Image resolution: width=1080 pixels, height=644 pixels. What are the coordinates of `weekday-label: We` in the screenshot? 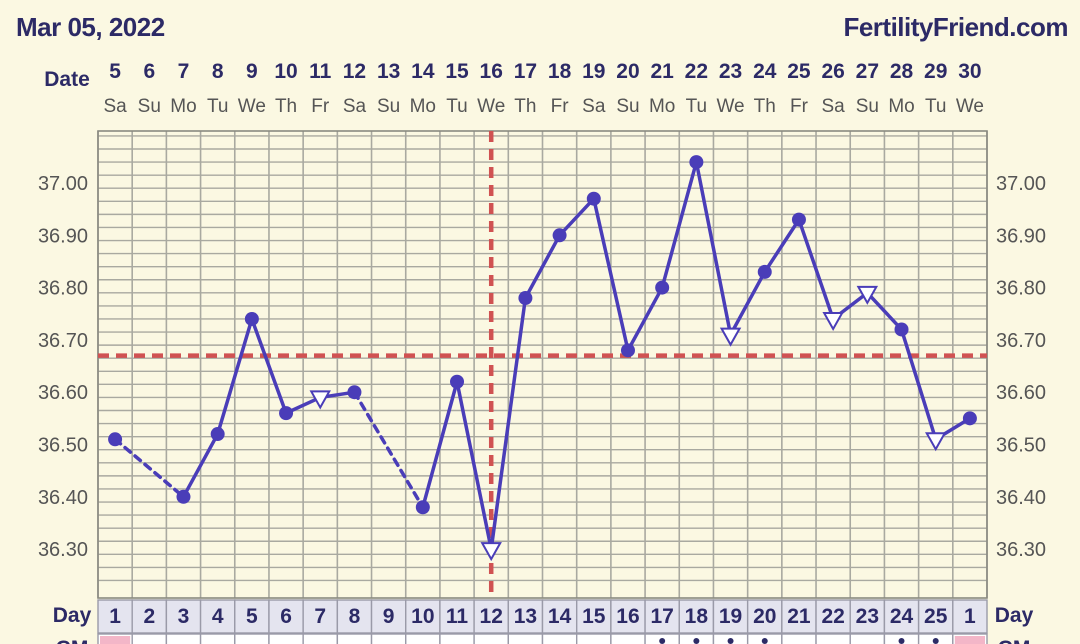 It's located at (491, 106).